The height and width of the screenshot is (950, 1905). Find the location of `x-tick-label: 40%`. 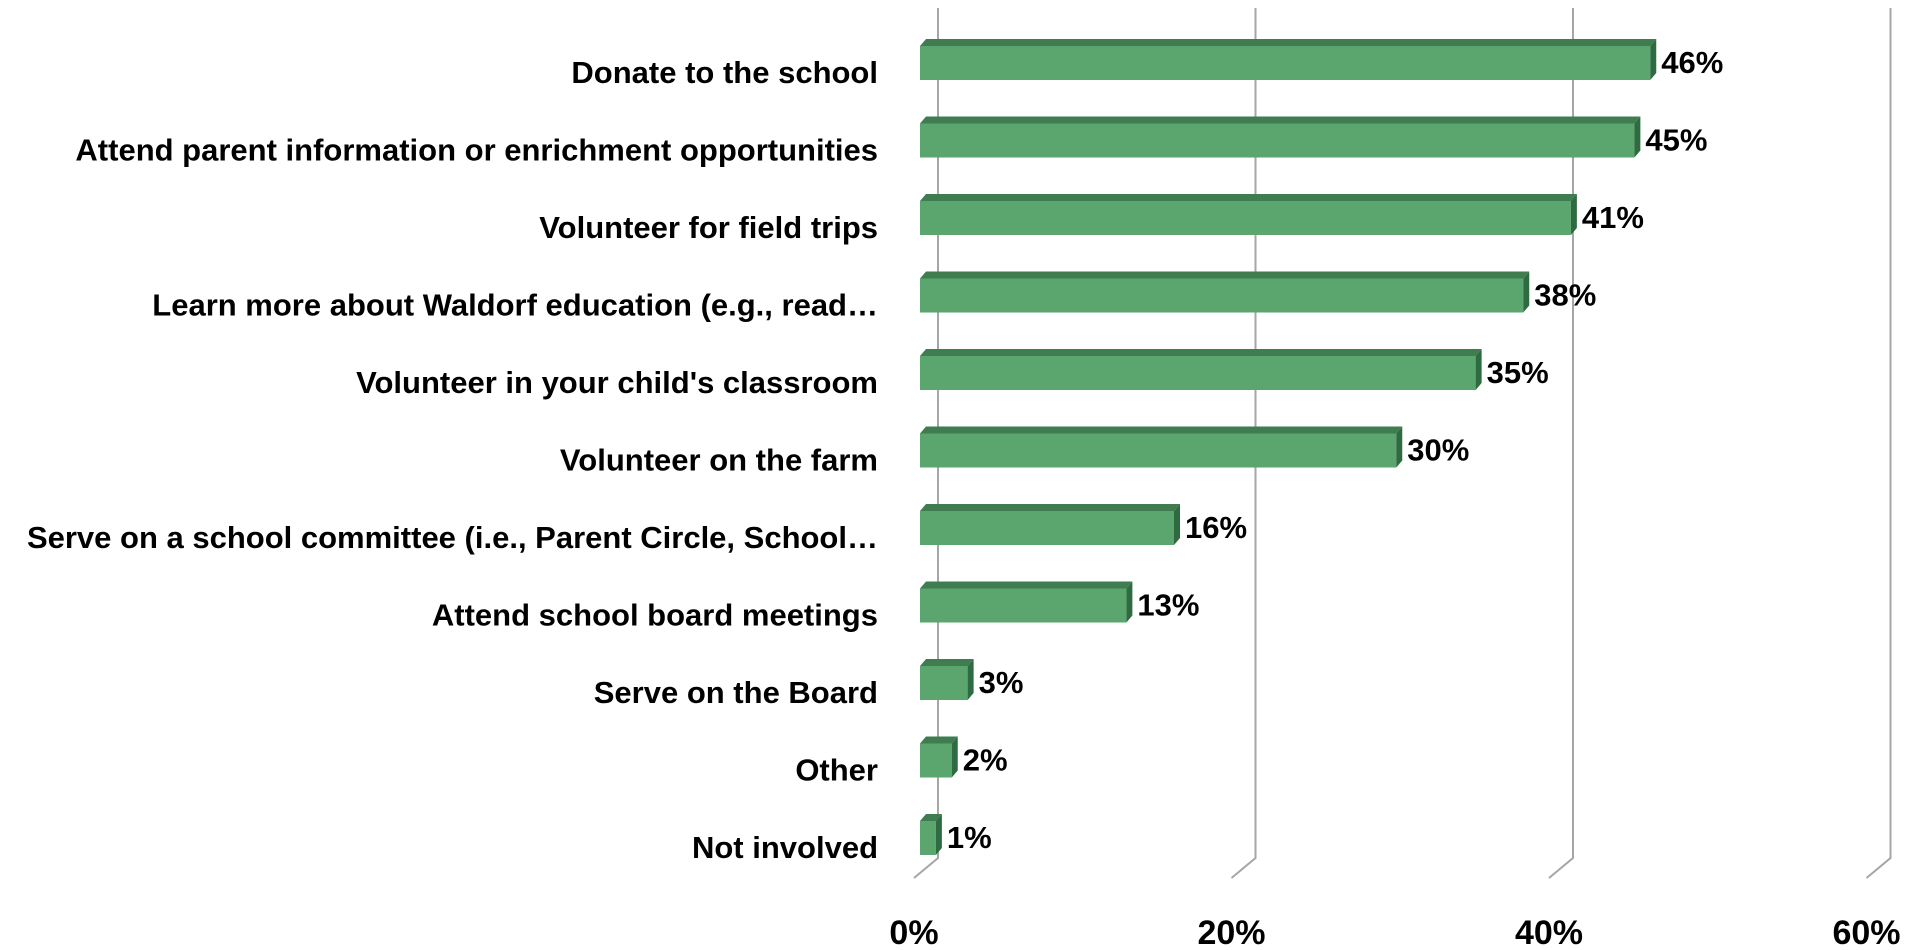

x-tick-label: 40% is located at coordinates (1549, 932).